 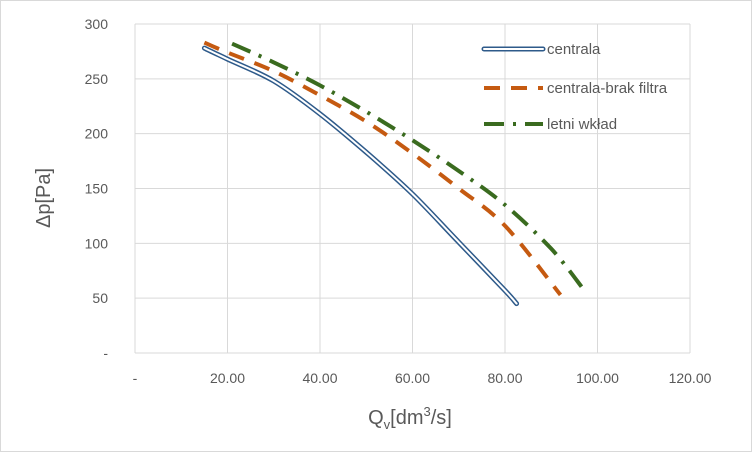 I want to click on legend-item: centrala, so click(x=541, y=49).